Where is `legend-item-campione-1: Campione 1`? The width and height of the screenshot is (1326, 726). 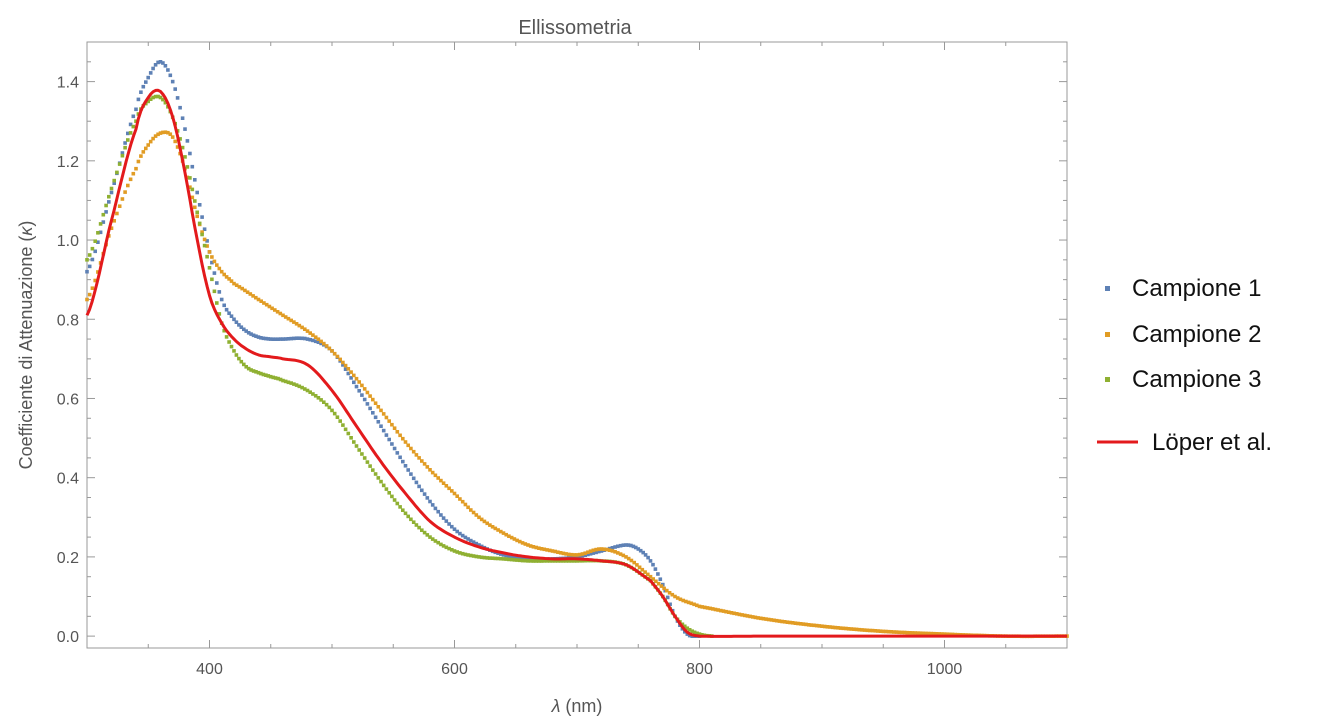 legend-item-campione-1: Campione 1 is located at coordinates (1183, 288).